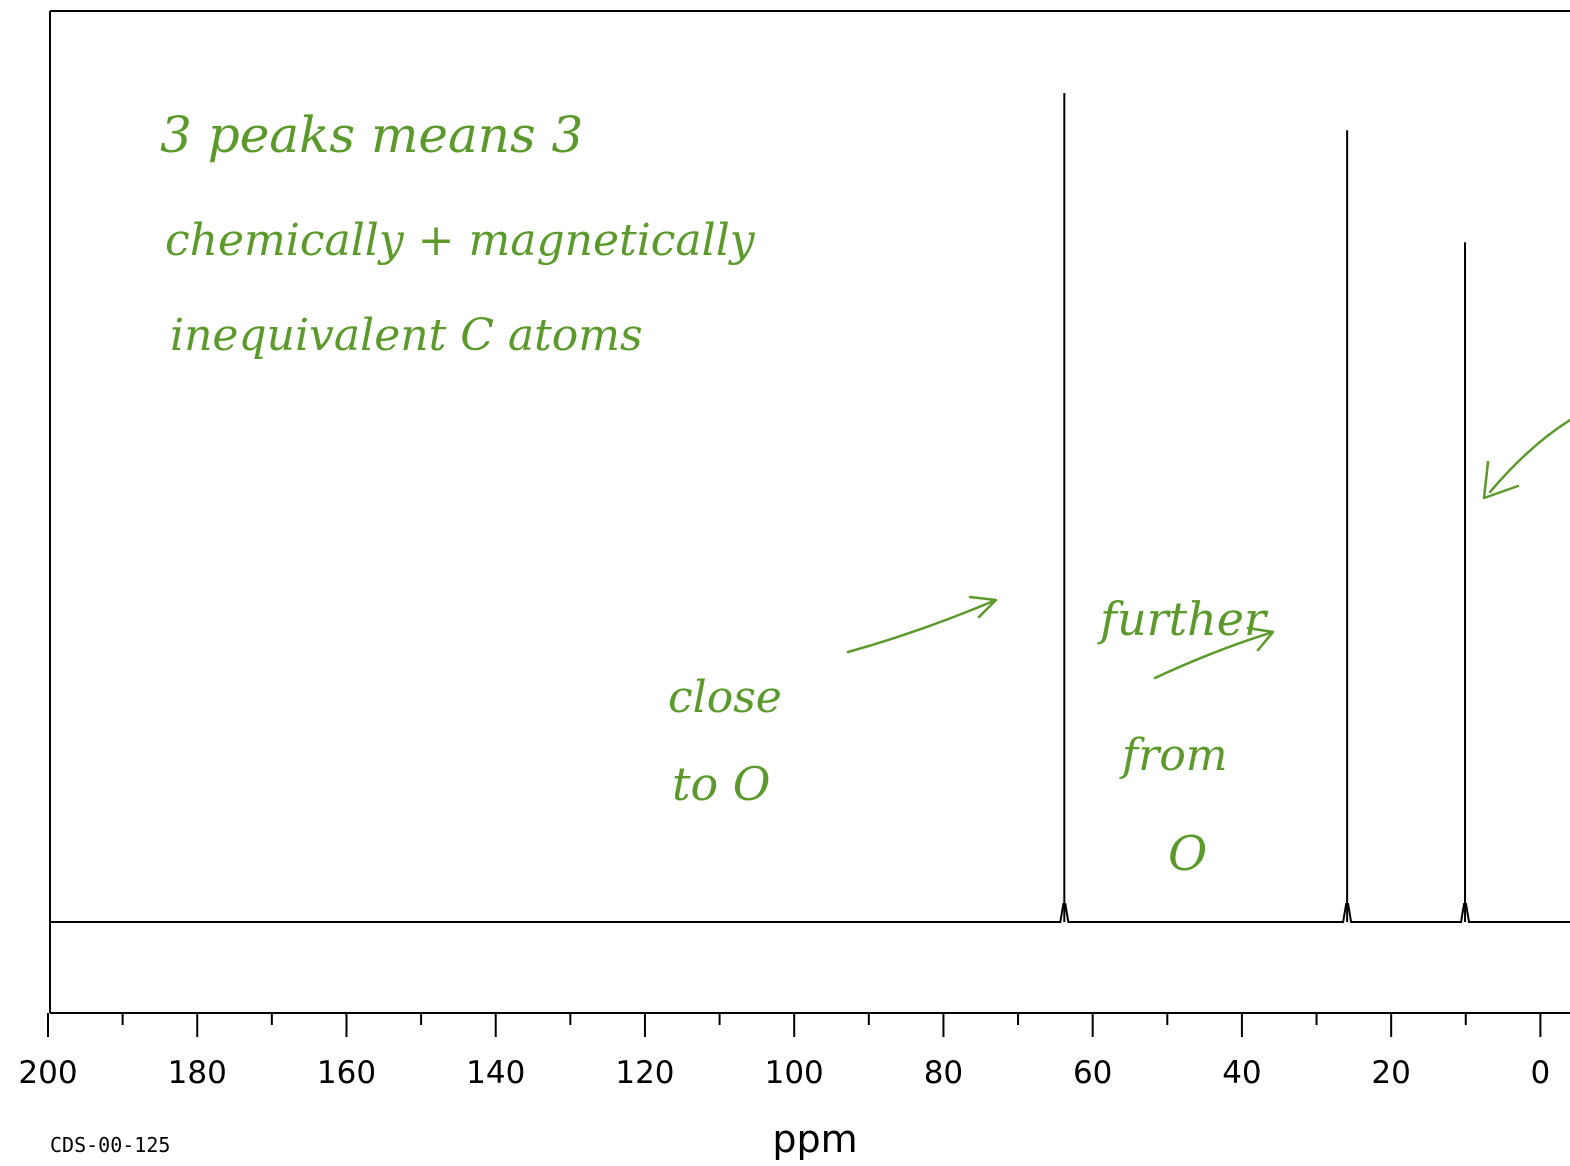 The height and width of the screenshot is (1166, 1570). What do you see at coordinates (495, 1073) in the screenshot?
I see `tick-label: 140` at bounding box center [495, 1073].